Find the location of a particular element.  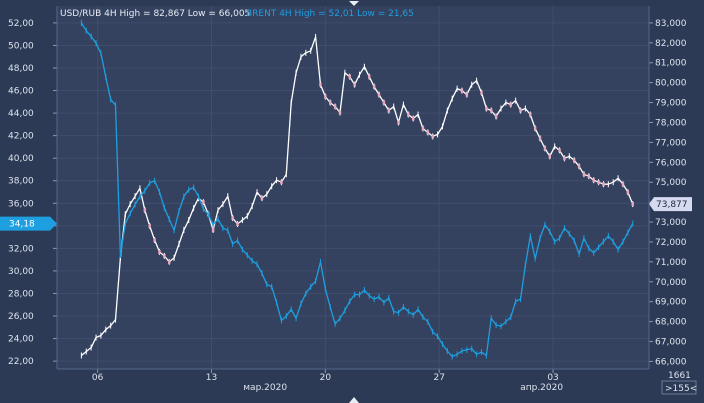

x-axis-month-label: апр.2020 is located at coordinates (541, 388).